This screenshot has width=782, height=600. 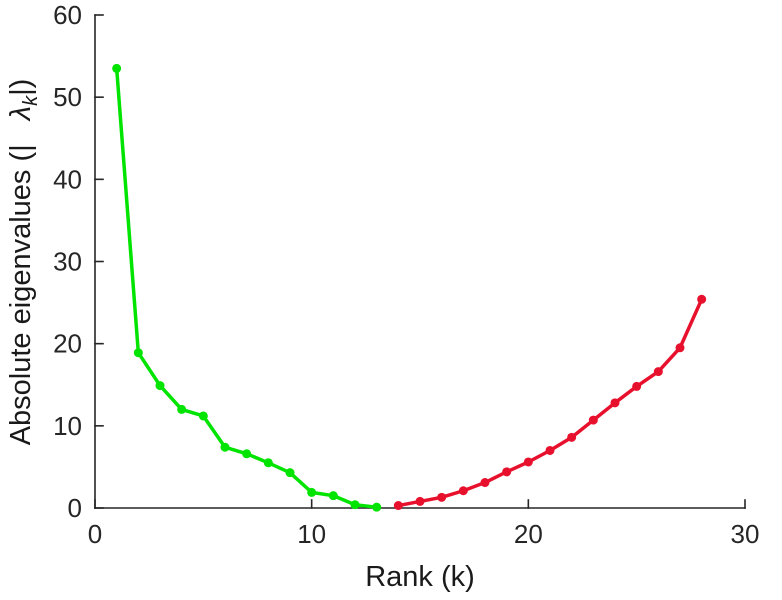 I want to click on y-axis-label-suffix: |), so click(x=21, y=87).